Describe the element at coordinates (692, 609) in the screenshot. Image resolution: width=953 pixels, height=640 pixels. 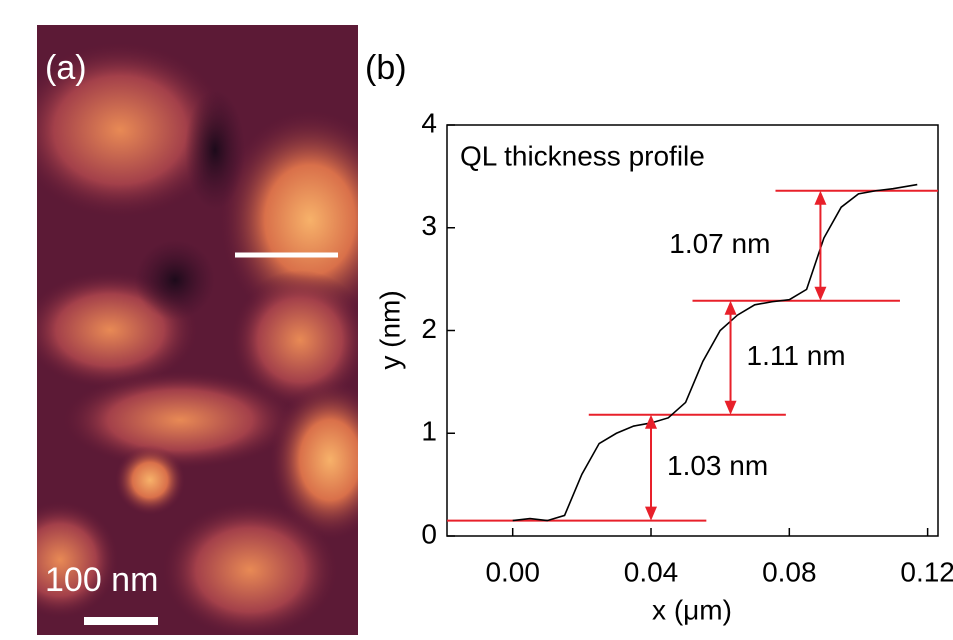
I see `x-axis-title: x (μm)` at that location.